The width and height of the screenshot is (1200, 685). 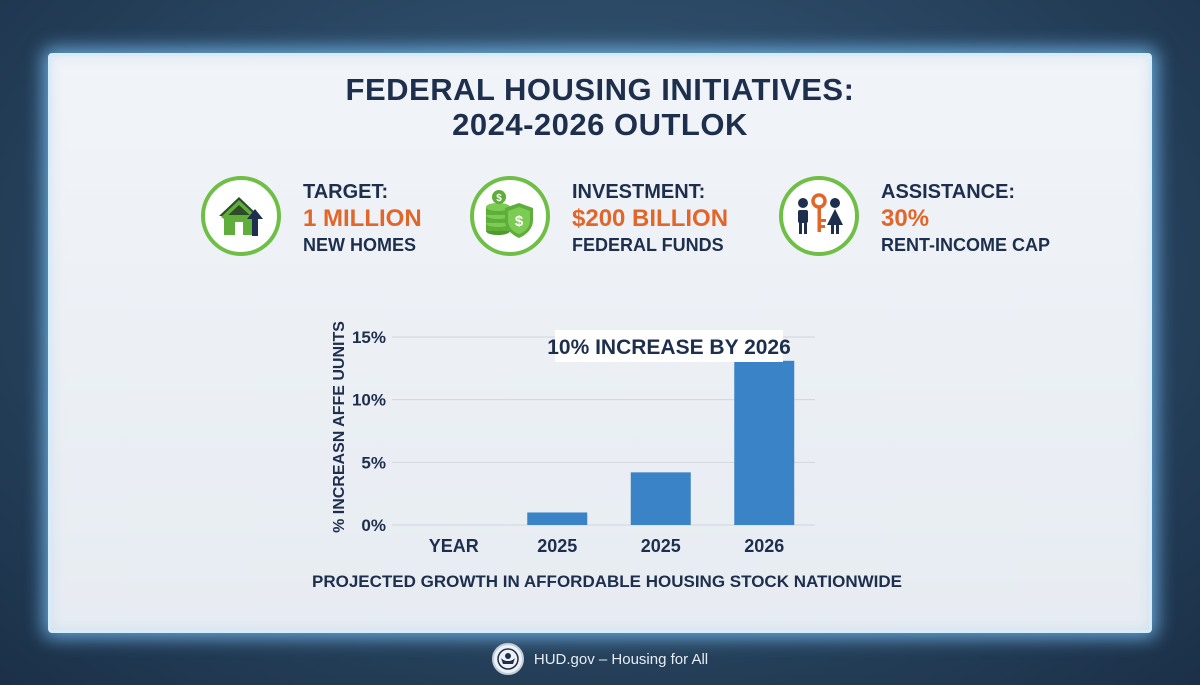 I want to click on stat-value: $200 BILLION, so click(x=650, y=218).